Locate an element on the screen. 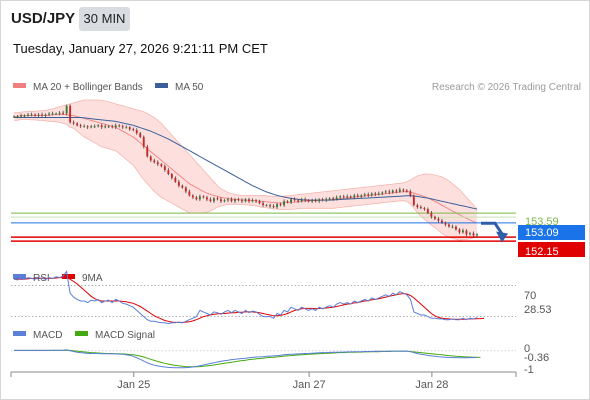  rsi-line is located at coordinates (245, 297).